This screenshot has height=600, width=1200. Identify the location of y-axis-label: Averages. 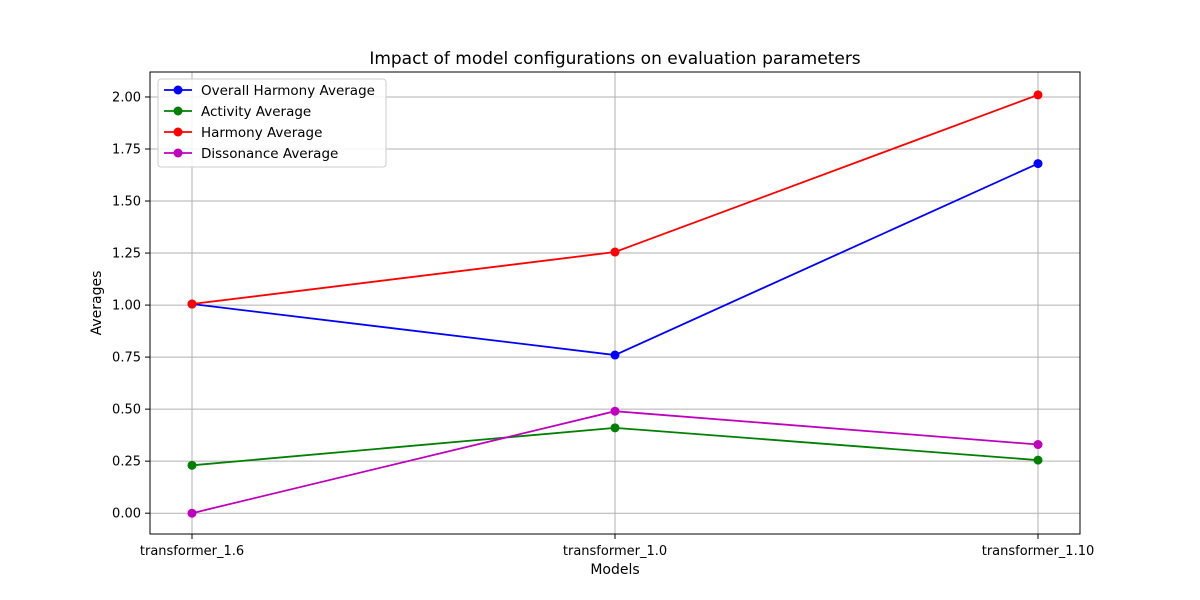
(97, 303).